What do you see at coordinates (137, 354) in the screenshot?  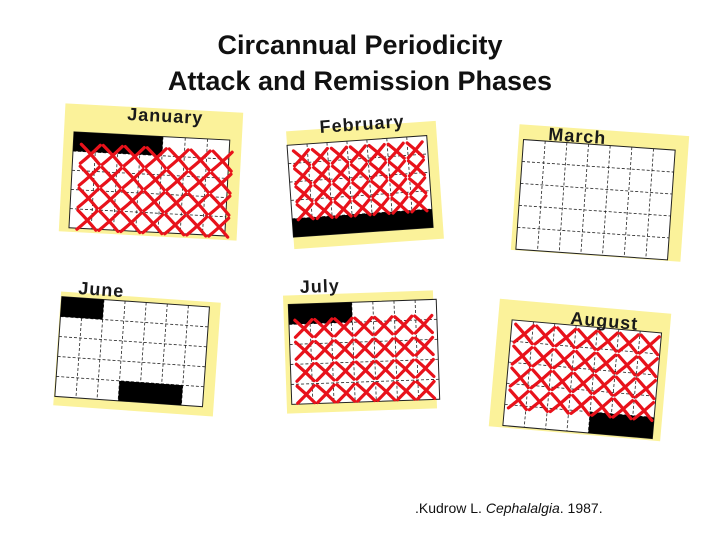 I see `calendar-card-june` at bounding box center [137, 354].